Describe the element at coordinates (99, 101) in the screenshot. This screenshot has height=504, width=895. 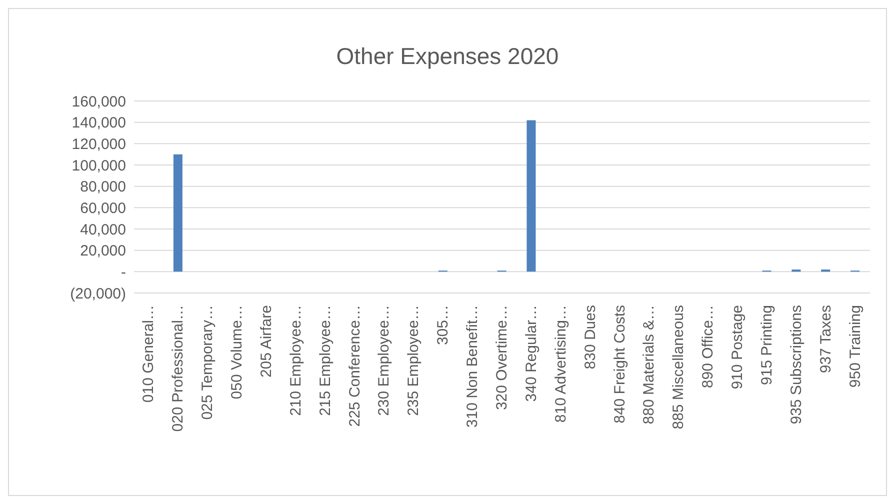
I see `y-tick-label: 160,000` at that location.